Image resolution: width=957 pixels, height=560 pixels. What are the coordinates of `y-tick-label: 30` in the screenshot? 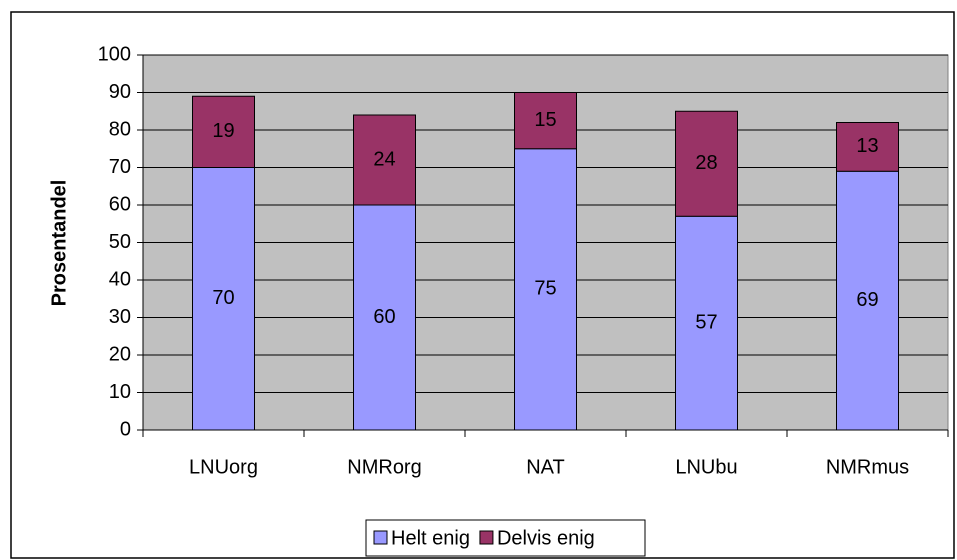 It's located at (120, 317).